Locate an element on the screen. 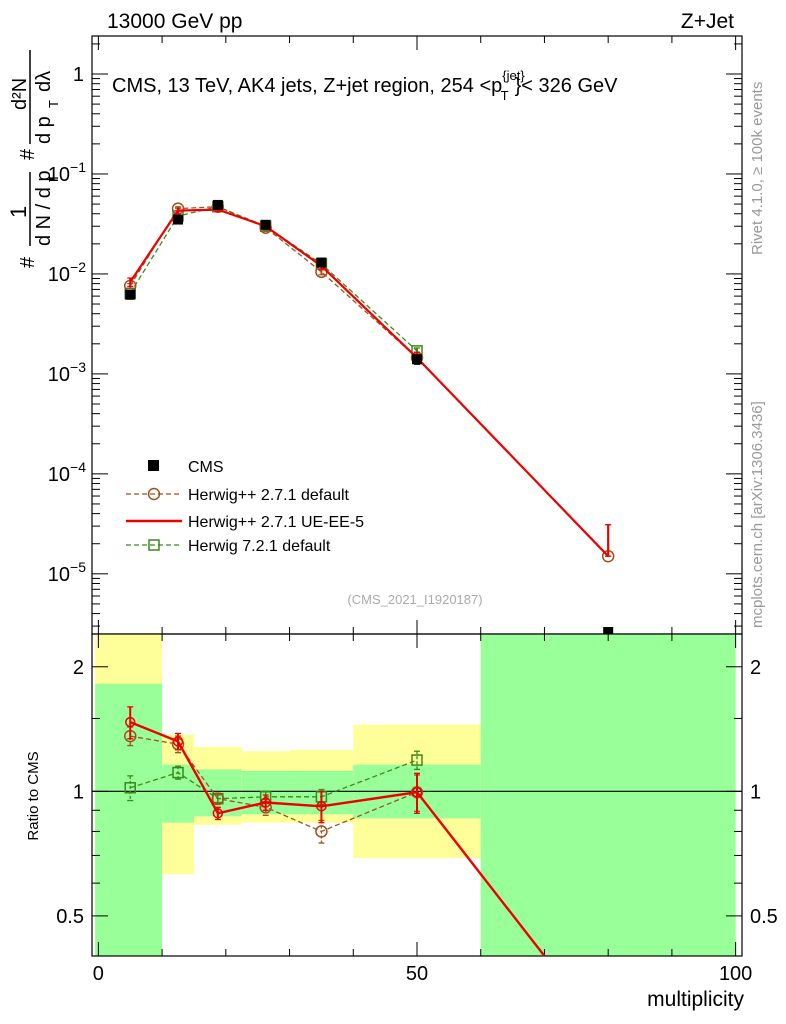 This screenshot has width=786, height=1024. y-tick-label: 10⁻⁴ is located at coordinates (67, 472).